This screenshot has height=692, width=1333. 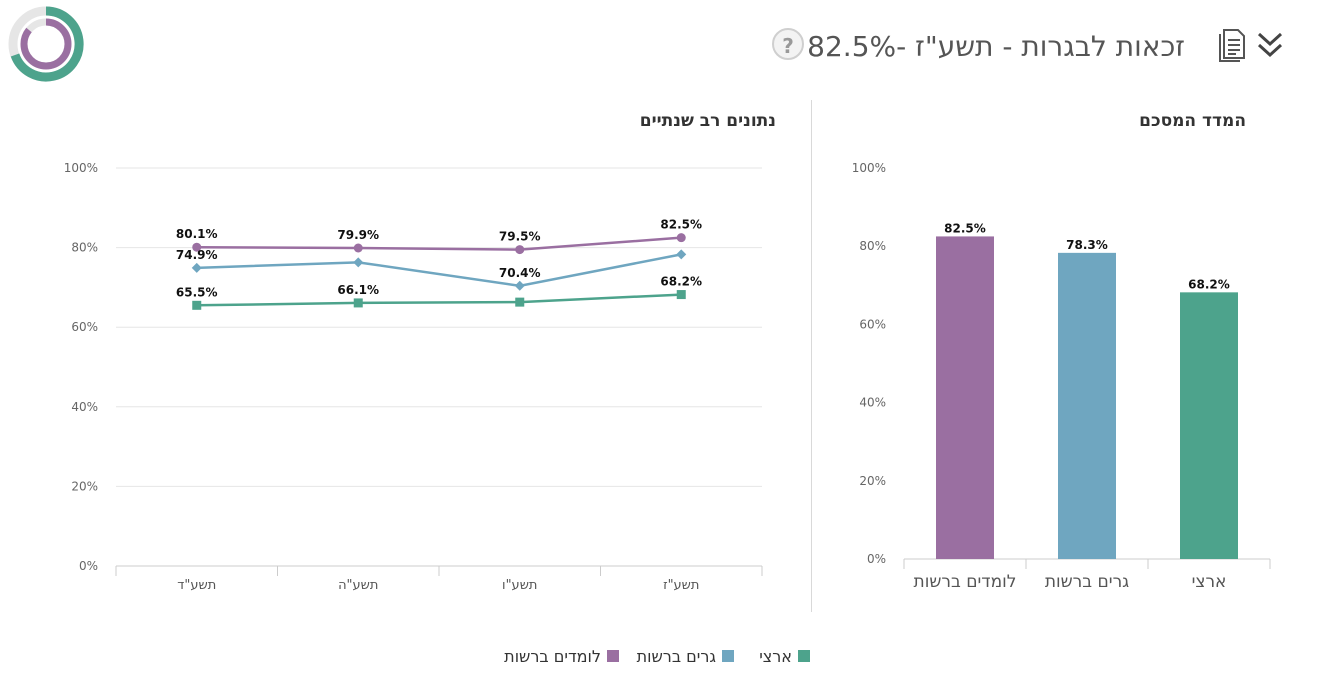 I want to click on chart-legend: לומדים ברשות גרים ברשות ארצי, so click(x=666, y=656).